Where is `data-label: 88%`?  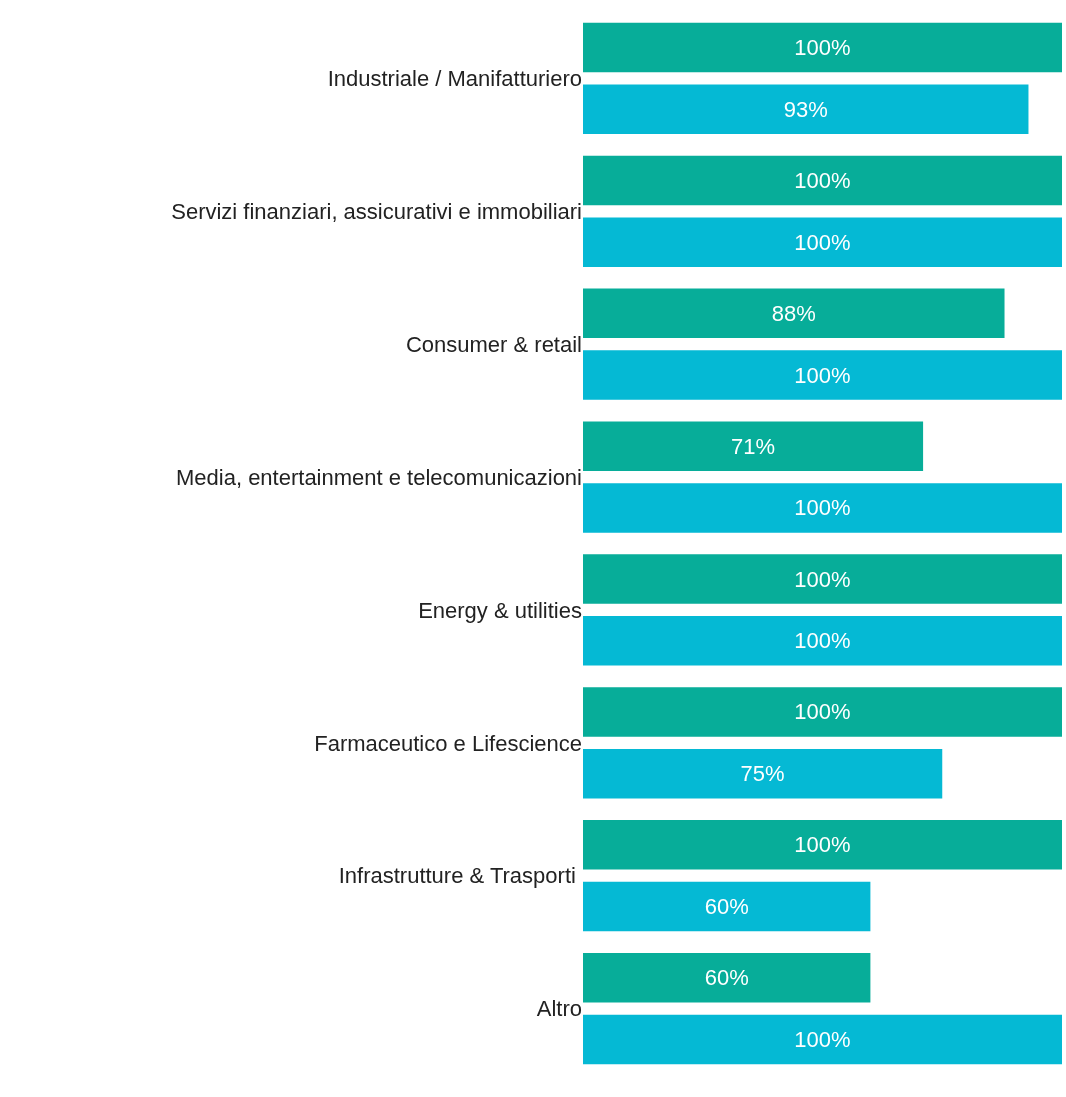
data-label: 88% is located at coordinates (793, 313).